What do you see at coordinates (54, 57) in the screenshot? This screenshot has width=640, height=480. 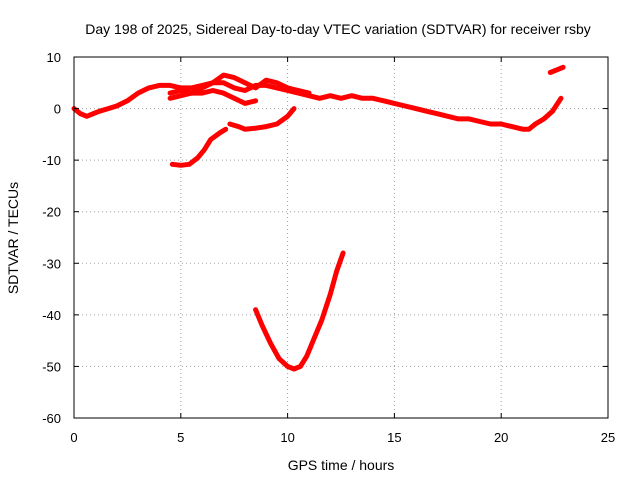 I see `y-tick-label: 10` at bounding box center [54, 57].